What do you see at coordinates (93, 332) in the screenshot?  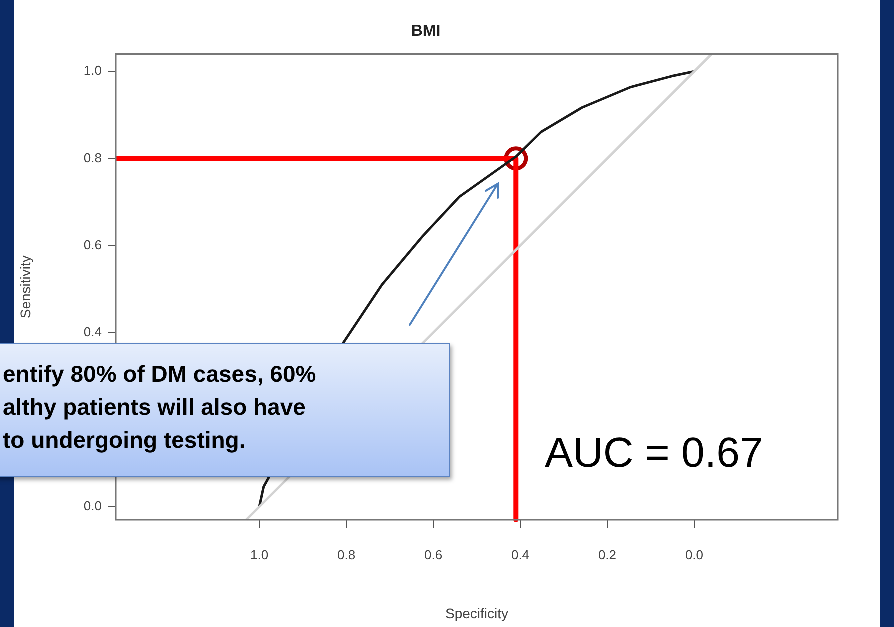 I see `y-tick-label: 0.4` at bounding box center [93, 332].